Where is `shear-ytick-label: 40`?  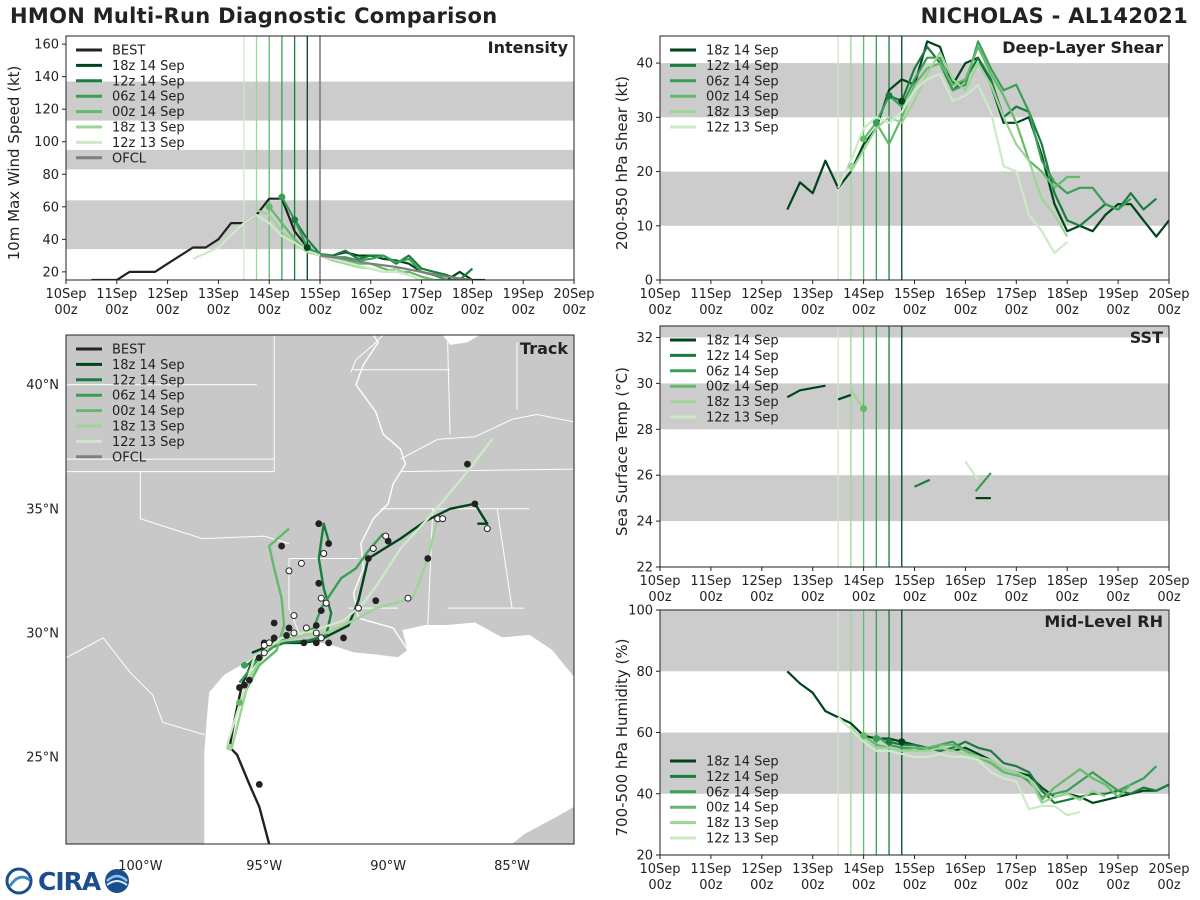
shear-ytick-label: 40 is located at coordinates (644, 64).